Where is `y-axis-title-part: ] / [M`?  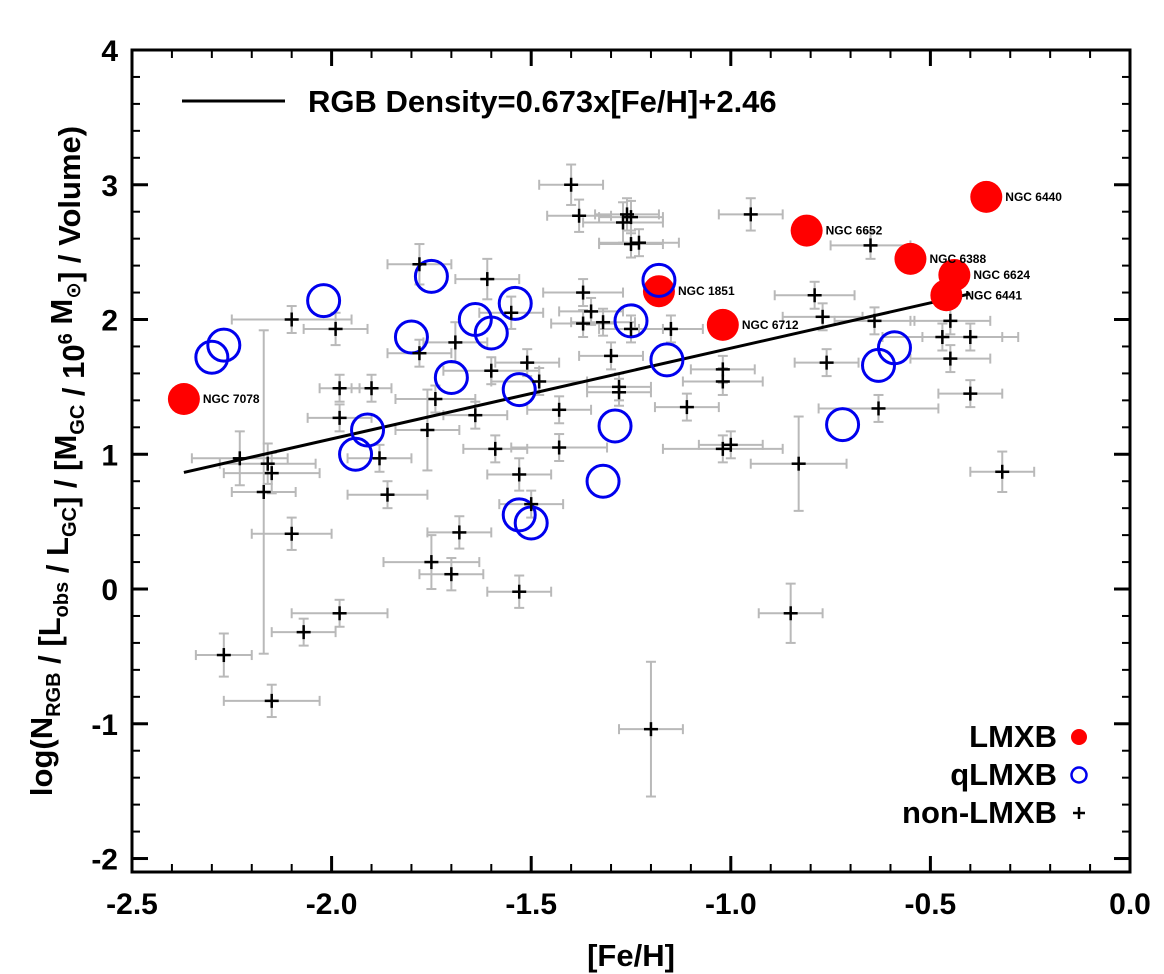 y-axis-title-part: ] / [M is located at coordinates (65, 471).